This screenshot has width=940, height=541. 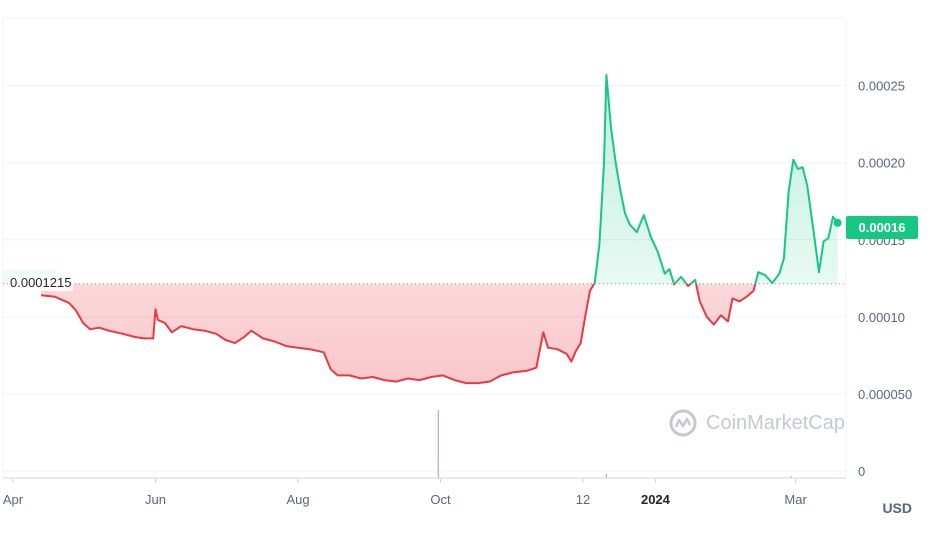 What do you see at coordinates (881, 317) in the screenshot?
I see `y-tick-label: 0.00010` at bounding box center [881, 317].